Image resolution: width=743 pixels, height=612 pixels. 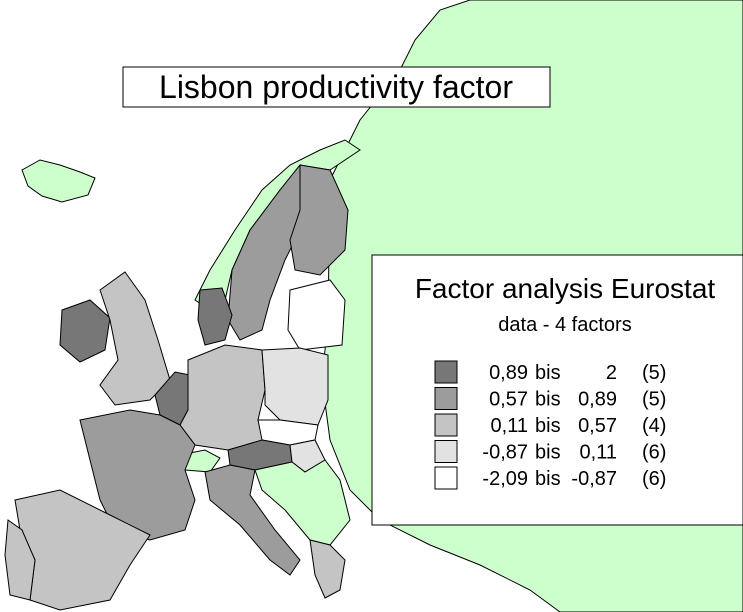 I want to click on legend-subtitle: data - 4 factors, so click(x=564, y=325).